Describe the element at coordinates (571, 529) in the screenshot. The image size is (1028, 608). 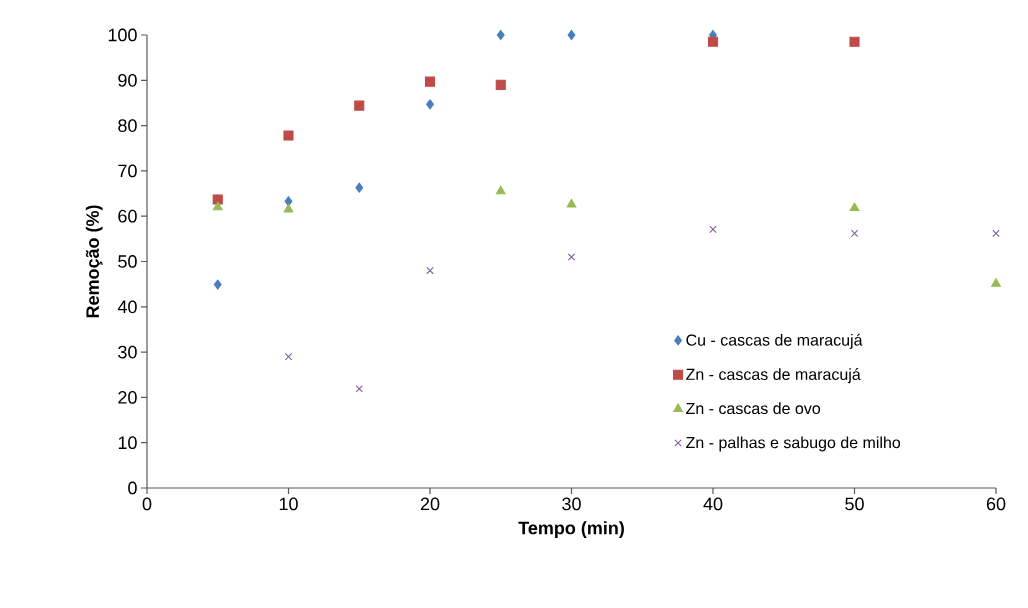
I see `x-axis-title: Tempo (min)` at that location.